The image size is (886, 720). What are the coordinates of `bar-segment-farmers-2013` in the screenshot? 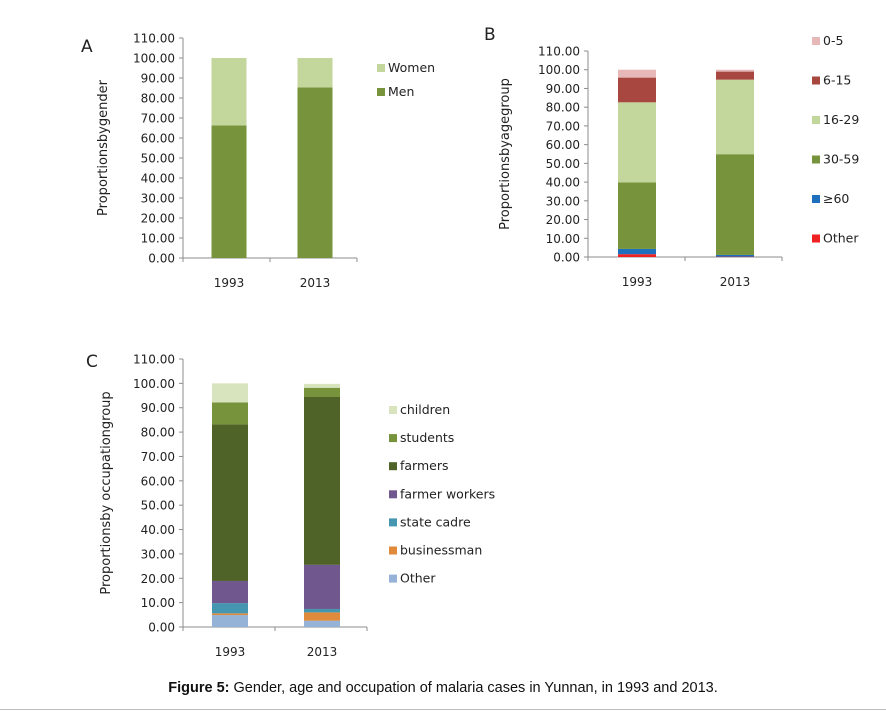 It's located at (322, 481).